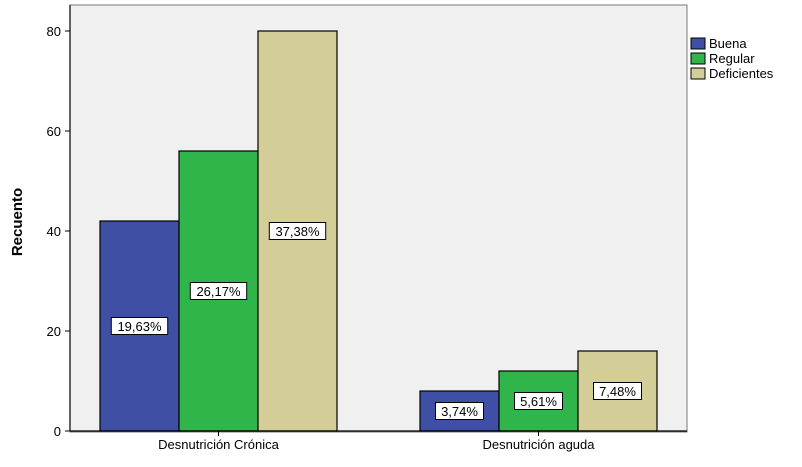 The width and height of the screenshot is (802, 467). I want to click on legend-label-regular: Regular, so click(732, 58).